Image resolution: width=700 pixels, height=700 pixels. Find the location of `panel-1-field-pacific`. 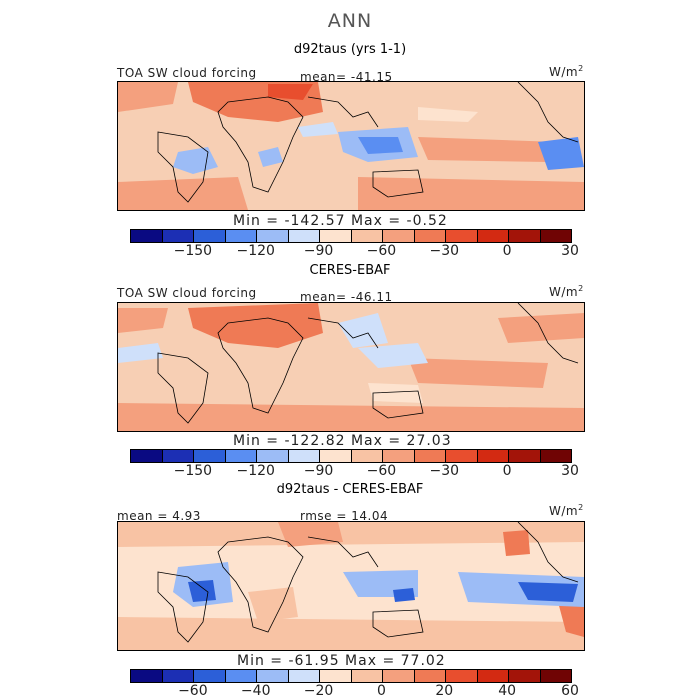

panel-1-field-pacific is located at coordinates (488, 149).